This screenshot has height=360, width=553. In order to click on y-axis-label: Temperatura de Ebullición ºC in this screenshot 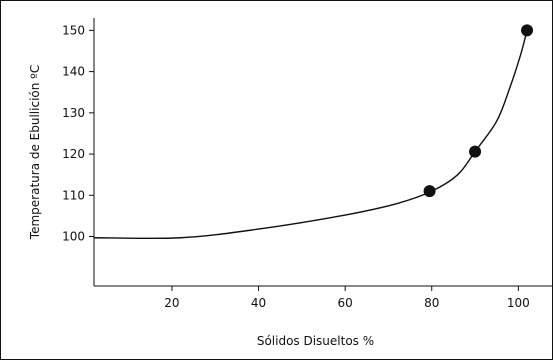, I will do `click(35, 152)`.